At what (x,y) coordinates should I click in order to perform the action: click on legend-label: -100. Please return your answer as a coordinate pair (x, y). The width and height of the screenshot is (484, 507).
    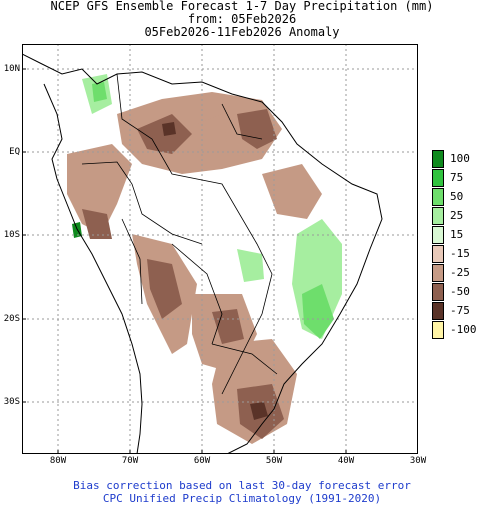
    Looking at the image, I should click on (463, 330).